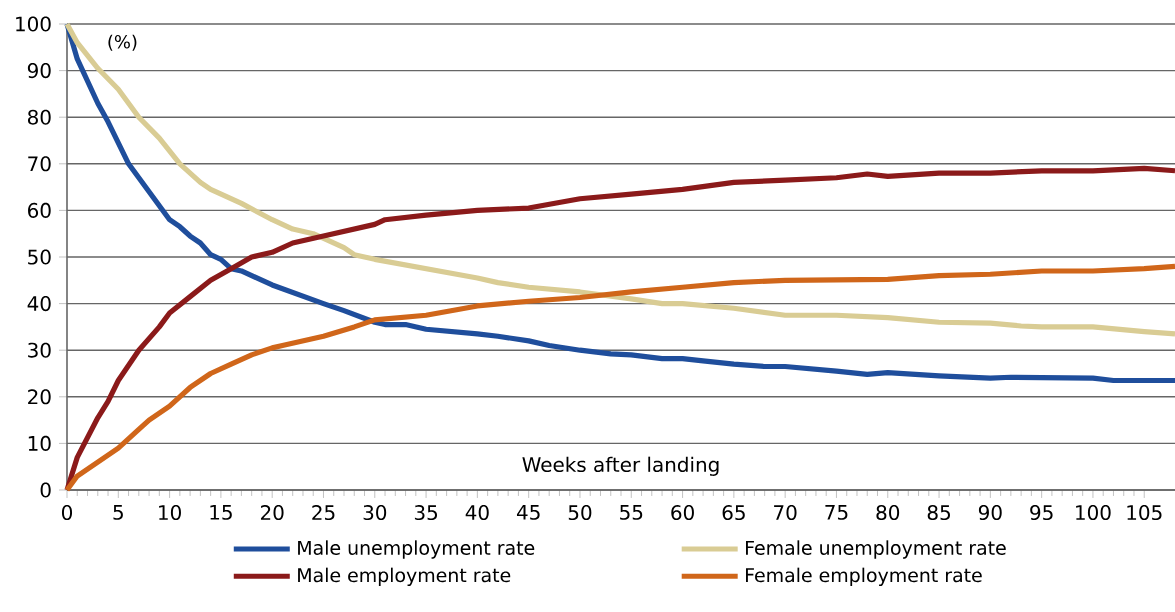 The width and height of the screenshot is (1175, 612). What do you see at coordinates (836, 512) in the screenshot?
I see `x-tick-label: 75` at bounding box center [836, 512].